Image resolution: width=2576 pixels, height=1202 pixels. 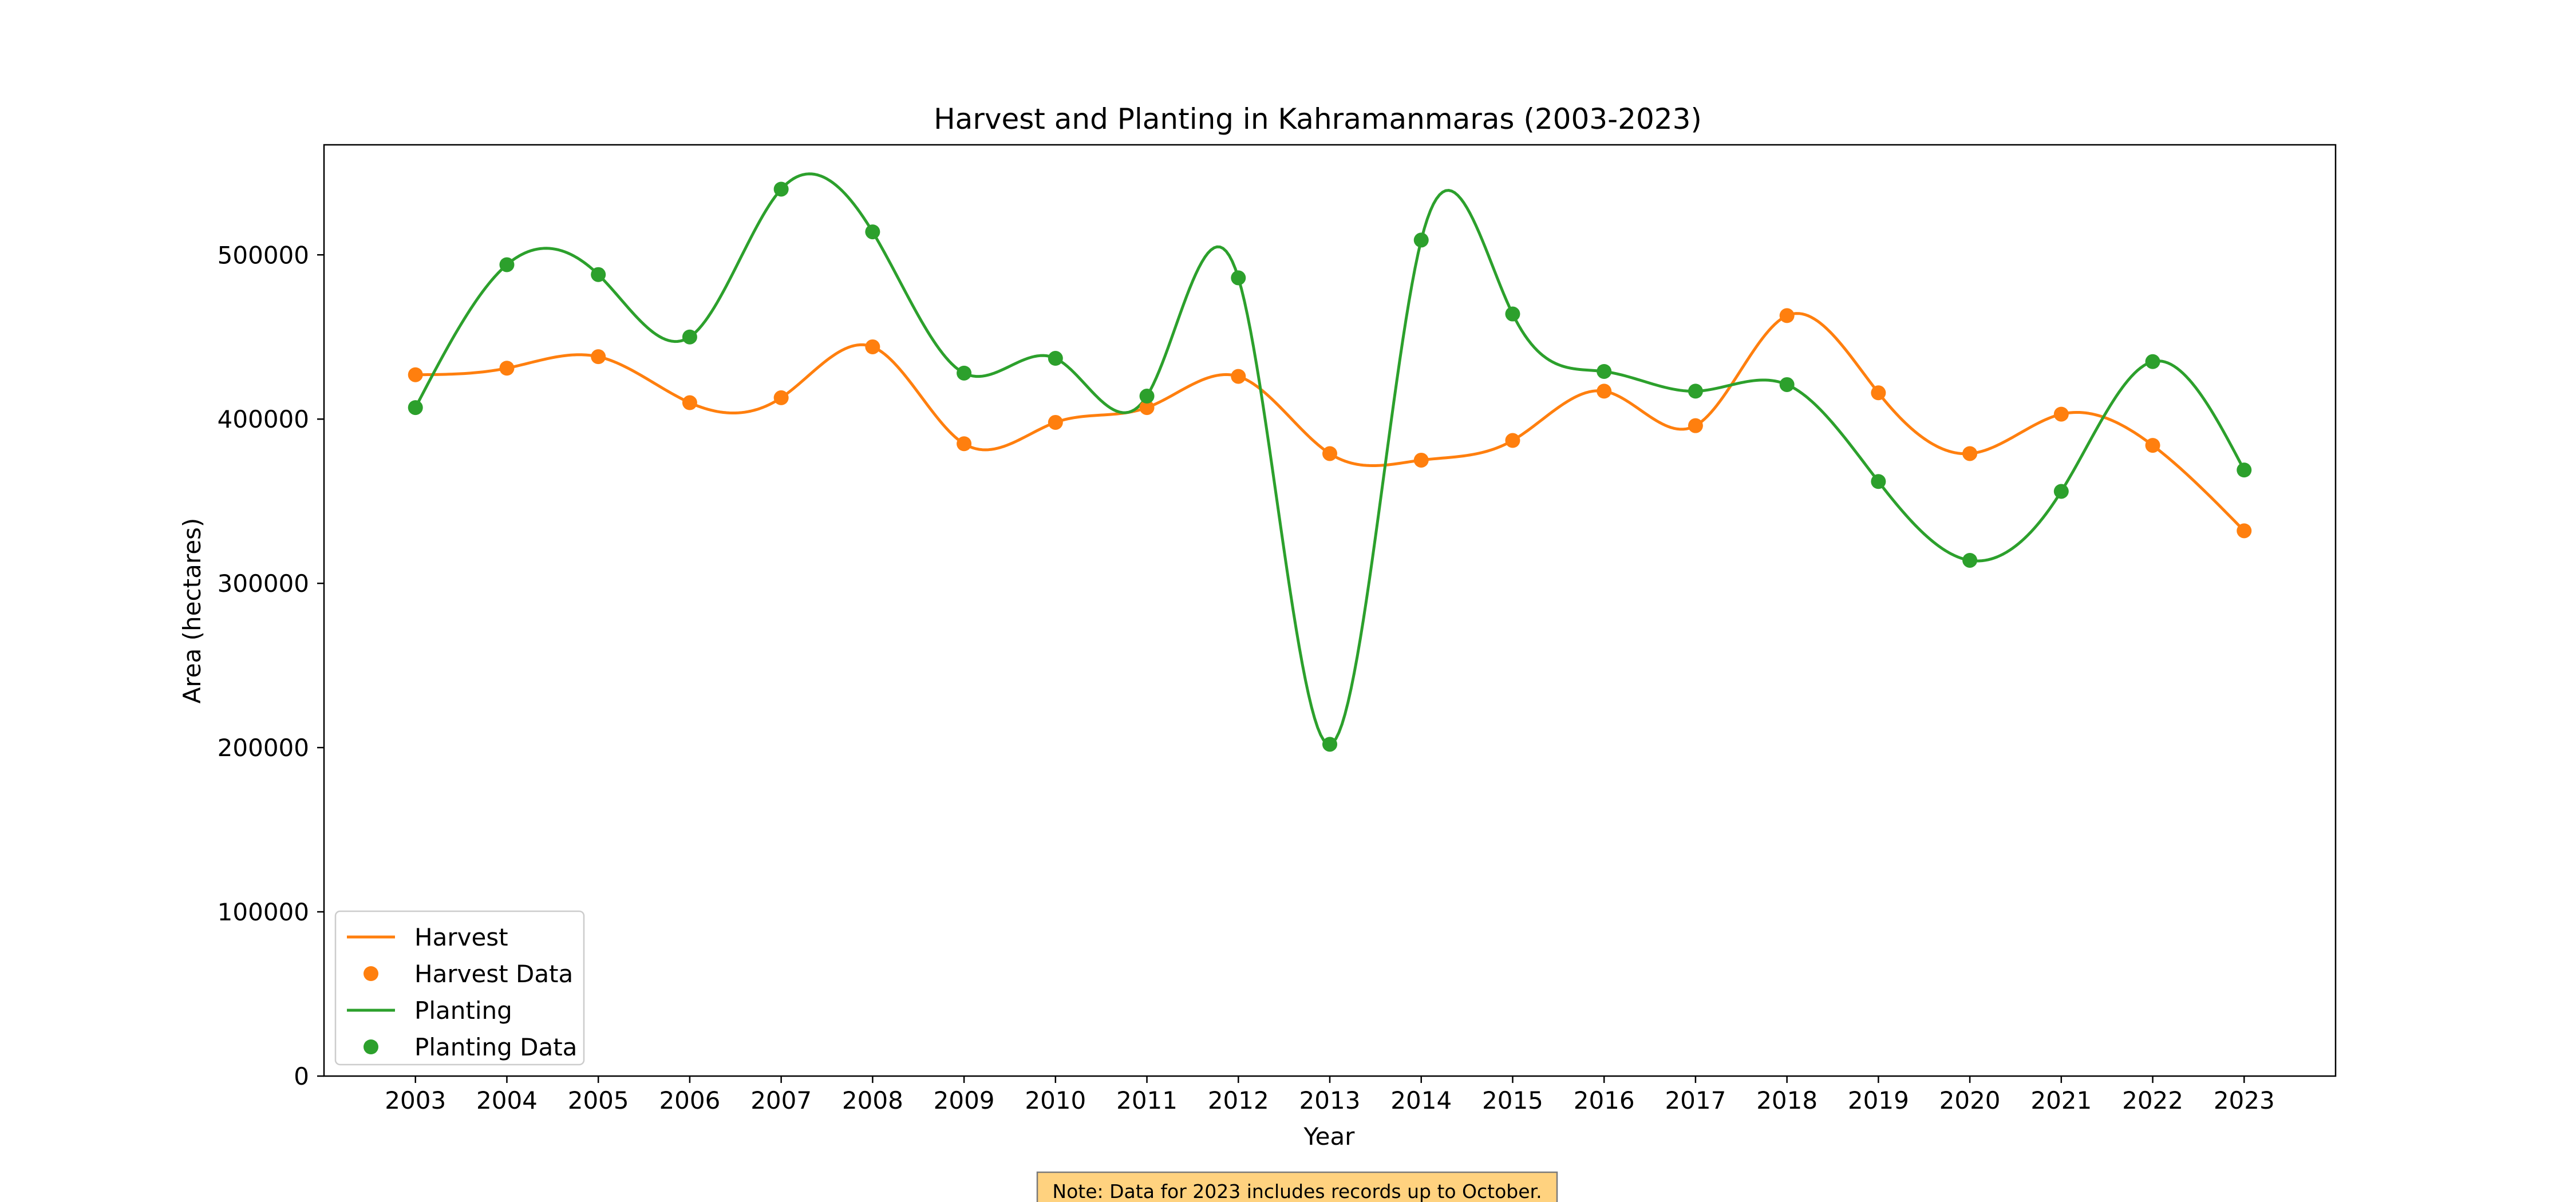 I want to click on x-axis-label: Year, so click(x=1329, y=1136).